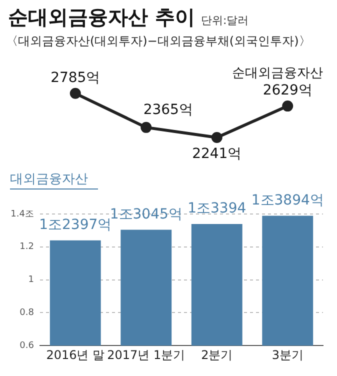  Describe the element at coordinates (22, 214) in the screenshot. I see `y-tick-label: 1.4조` at that location.